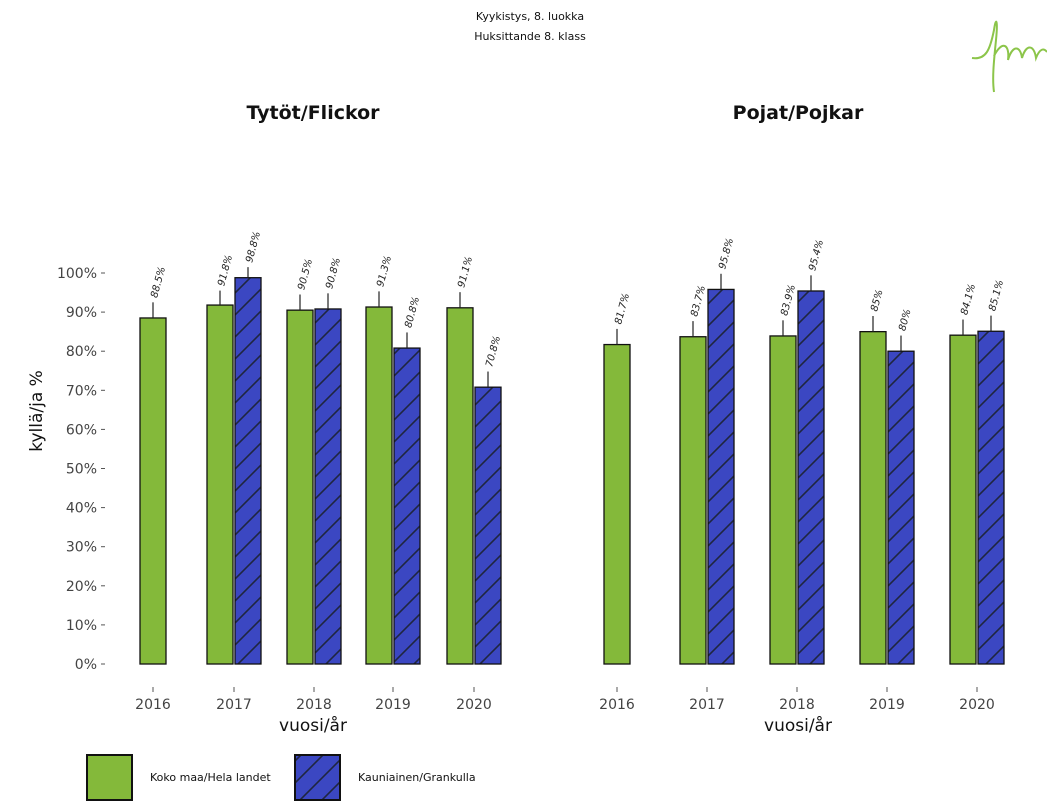 The height and width of the screenshot is (803, 1047). What do you see at coordinates (225, 271) in the screenshot?
I see `data-label: 91.8%` at bounding box center [225, 271].